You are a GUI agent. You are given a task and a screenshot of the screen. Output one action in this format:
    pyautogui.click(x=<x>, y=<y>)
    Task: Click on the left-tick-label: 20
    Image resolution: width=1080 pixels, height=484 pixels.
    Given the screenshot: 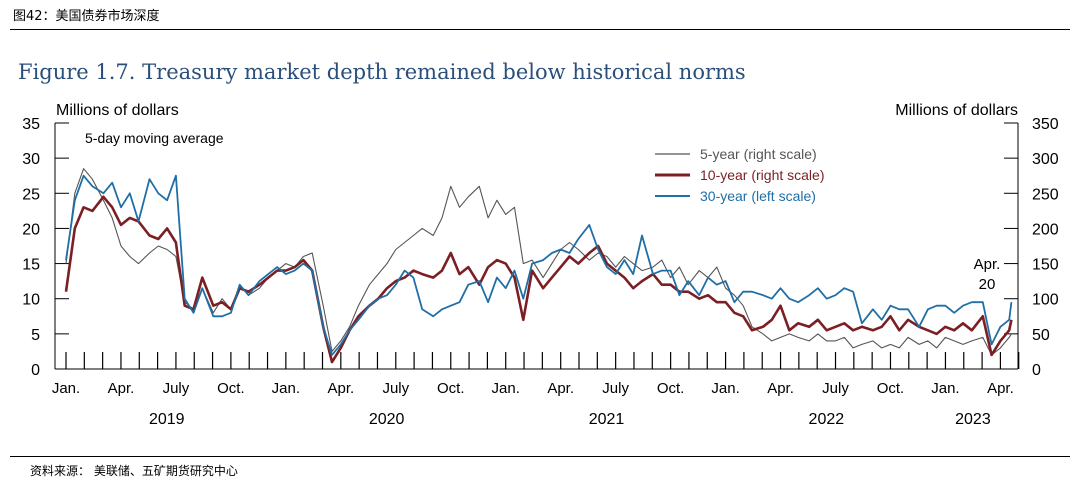 What is the action you would take?
    pyautogui.click(x=31, y=229)
    